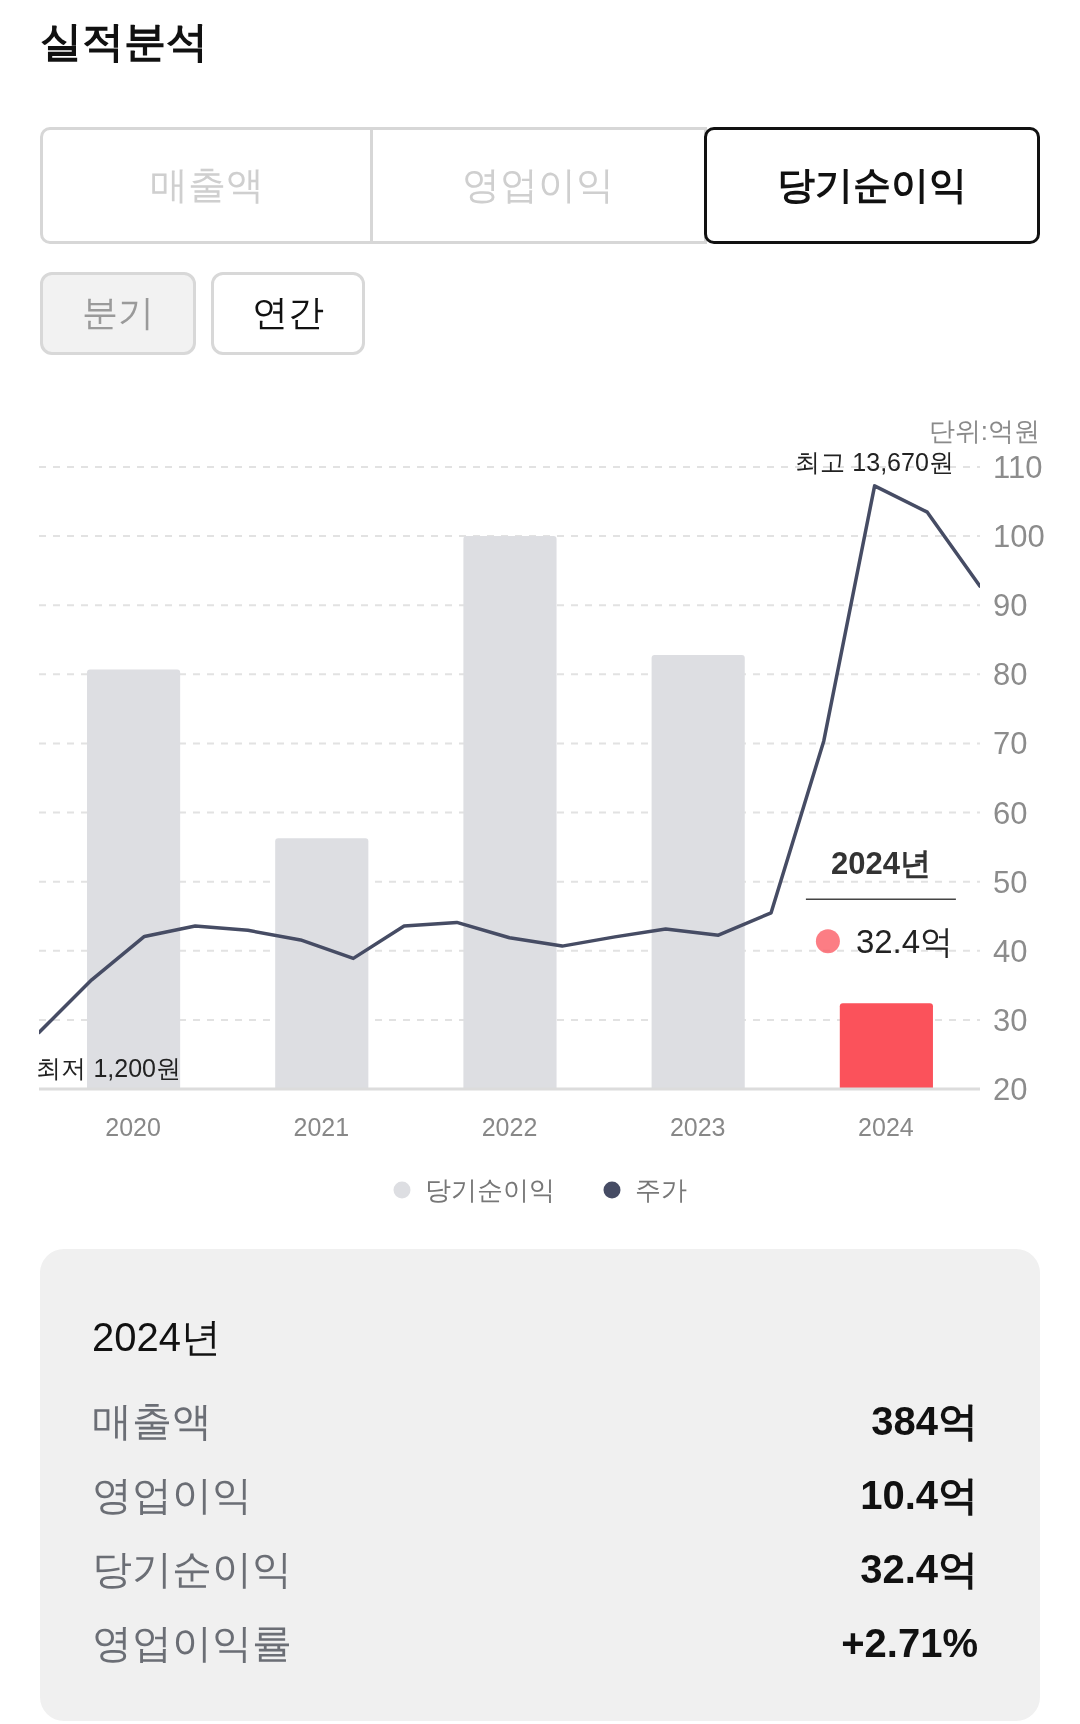 Image resolution: width=1080 pixels, height=1724 pixels. I want to click on annotation: 2024년, so click(880, 863).